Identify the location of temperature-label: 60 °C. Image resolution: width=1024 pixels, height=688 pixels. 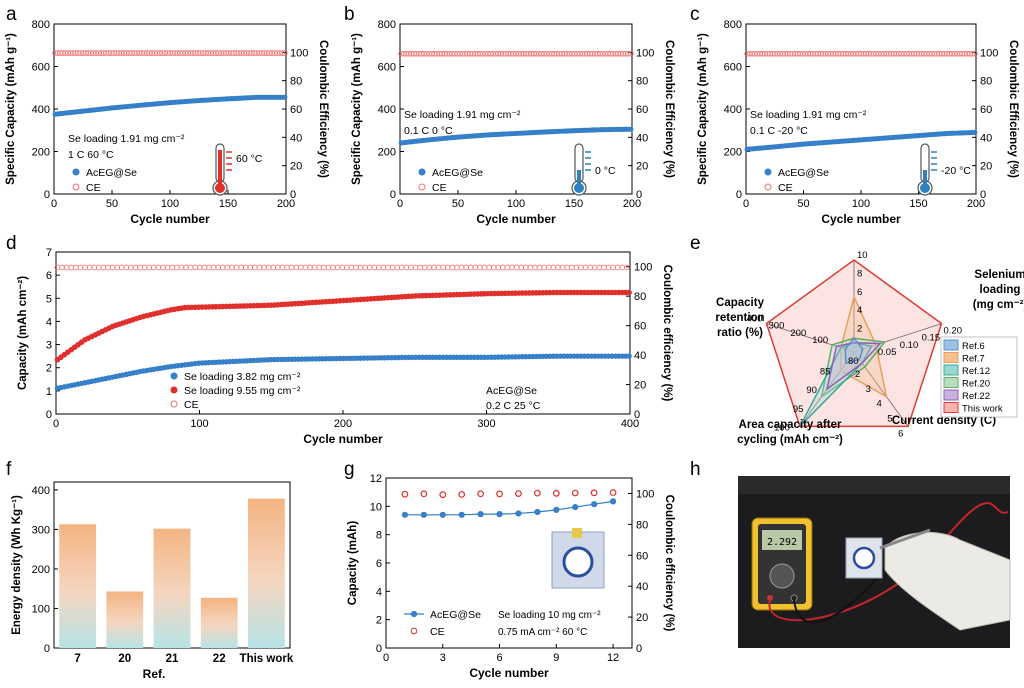
(249, 159).